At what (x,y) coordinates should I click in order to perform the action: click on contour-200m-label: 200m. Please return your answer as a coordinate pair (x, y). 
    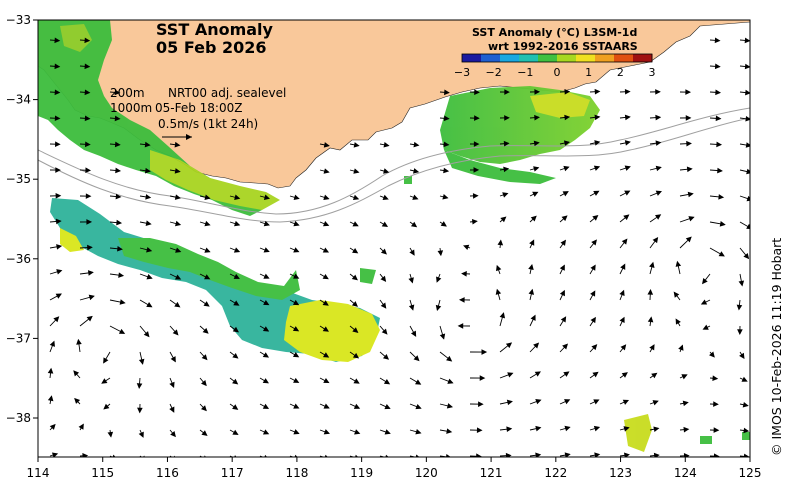
    Looking at the image, I should click on (127, 93).